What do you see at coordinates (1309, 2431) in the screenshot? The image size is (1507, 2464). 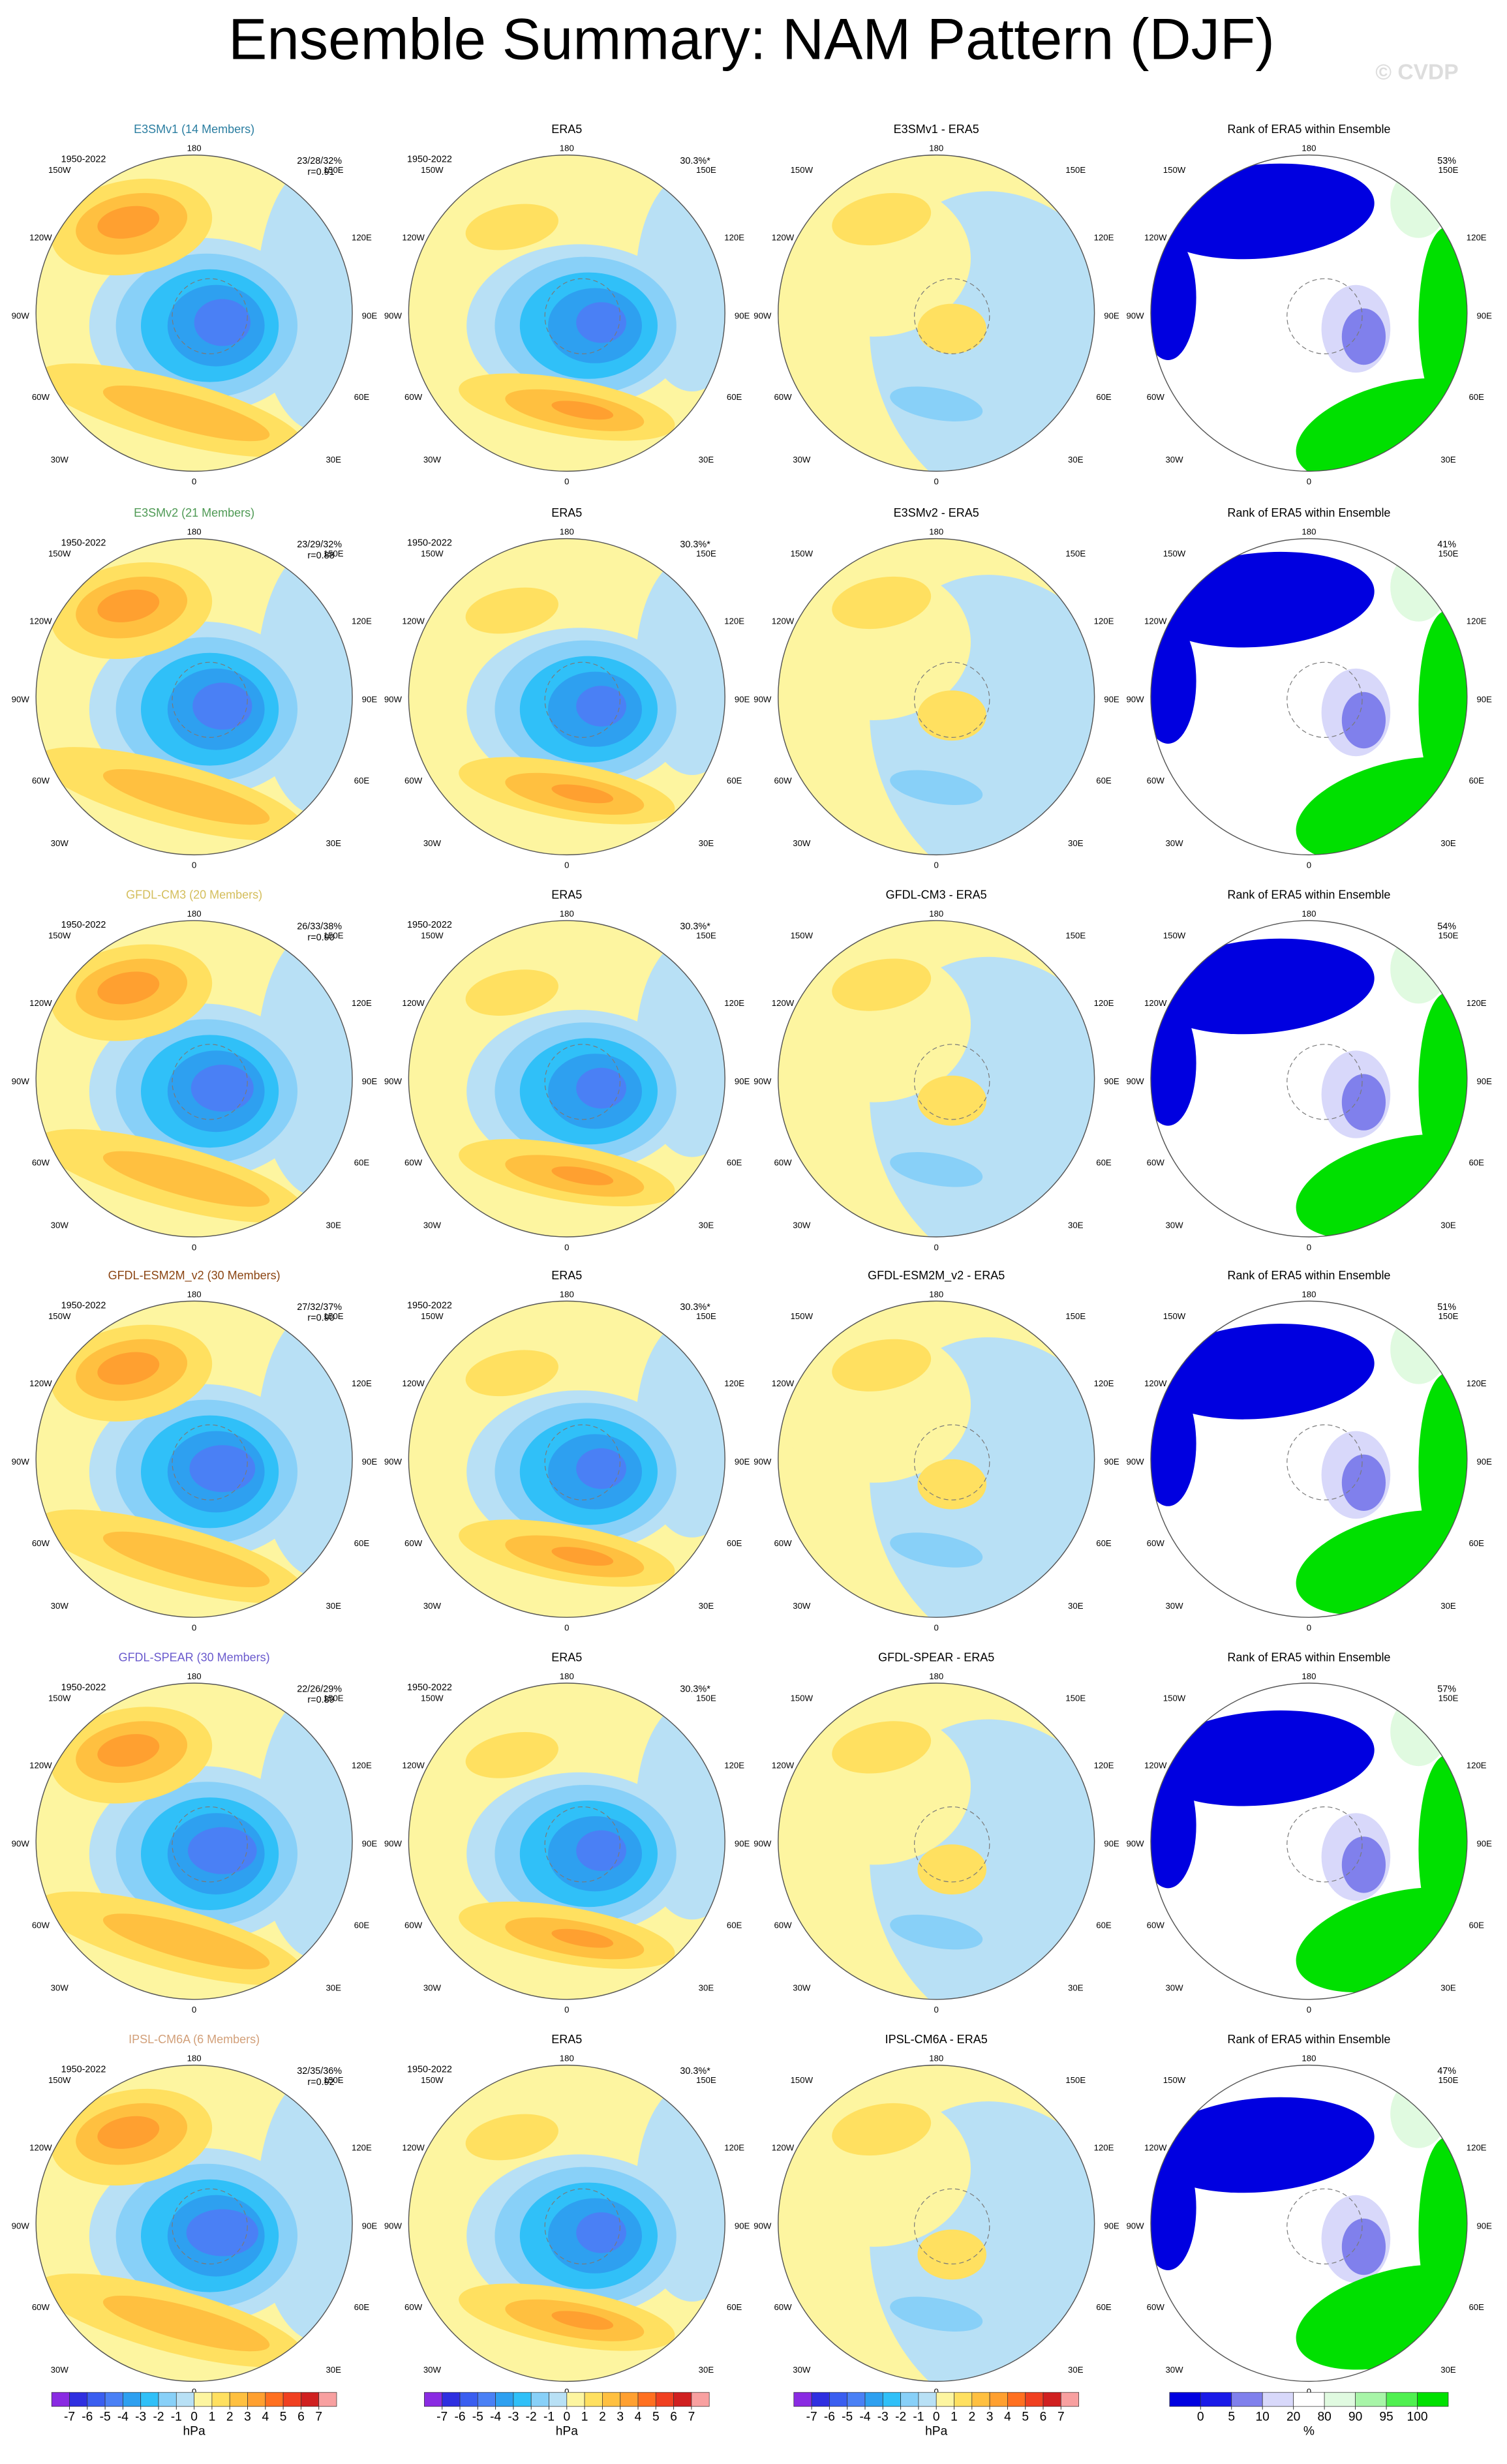 I see `colorbar-units: %` at bounding box center [1309, 2431].